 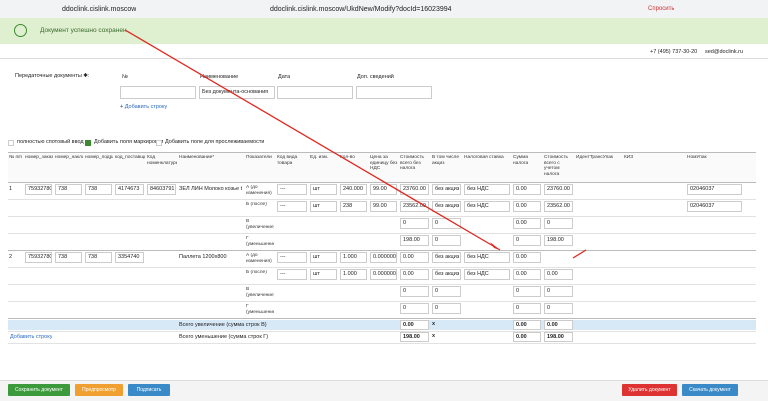 I want to click on column-header: Сумма налога, so click(x=521, y=160).